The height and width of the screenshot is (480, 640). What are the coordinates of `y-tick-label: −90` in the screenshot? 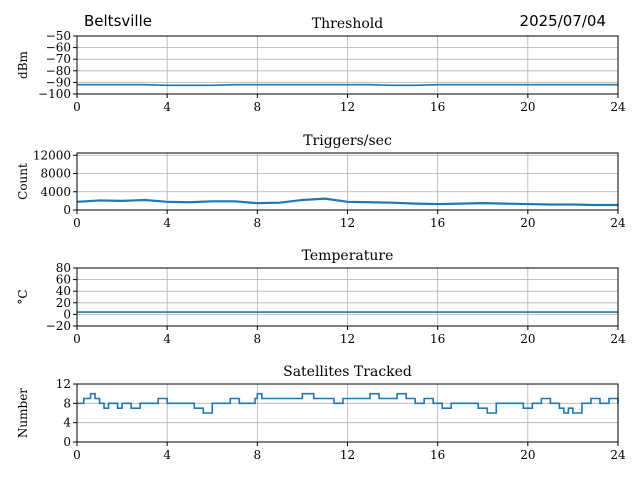 It's located at (58, 82).